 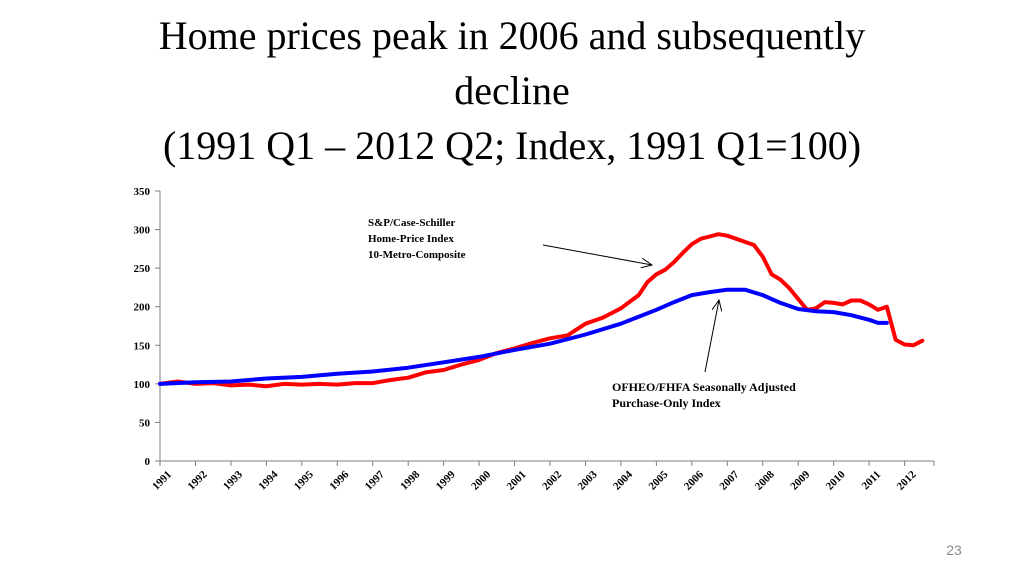 What do you see at coordinates (411, 239) in the screenshot?
I see `annotation-case-schiller-line-2: Home-Price Index` at bounding box center [411, 239].